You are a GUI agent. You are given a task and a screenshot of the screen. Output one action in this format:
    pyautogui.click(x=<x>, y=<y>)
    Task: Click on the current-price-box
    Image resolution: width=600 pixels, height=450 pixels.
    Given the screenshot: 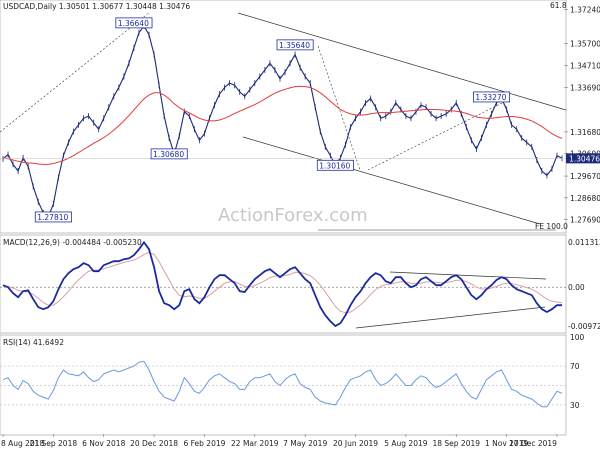 What is the action you would take?
    pyautogui.click(x=583, y=158)
    